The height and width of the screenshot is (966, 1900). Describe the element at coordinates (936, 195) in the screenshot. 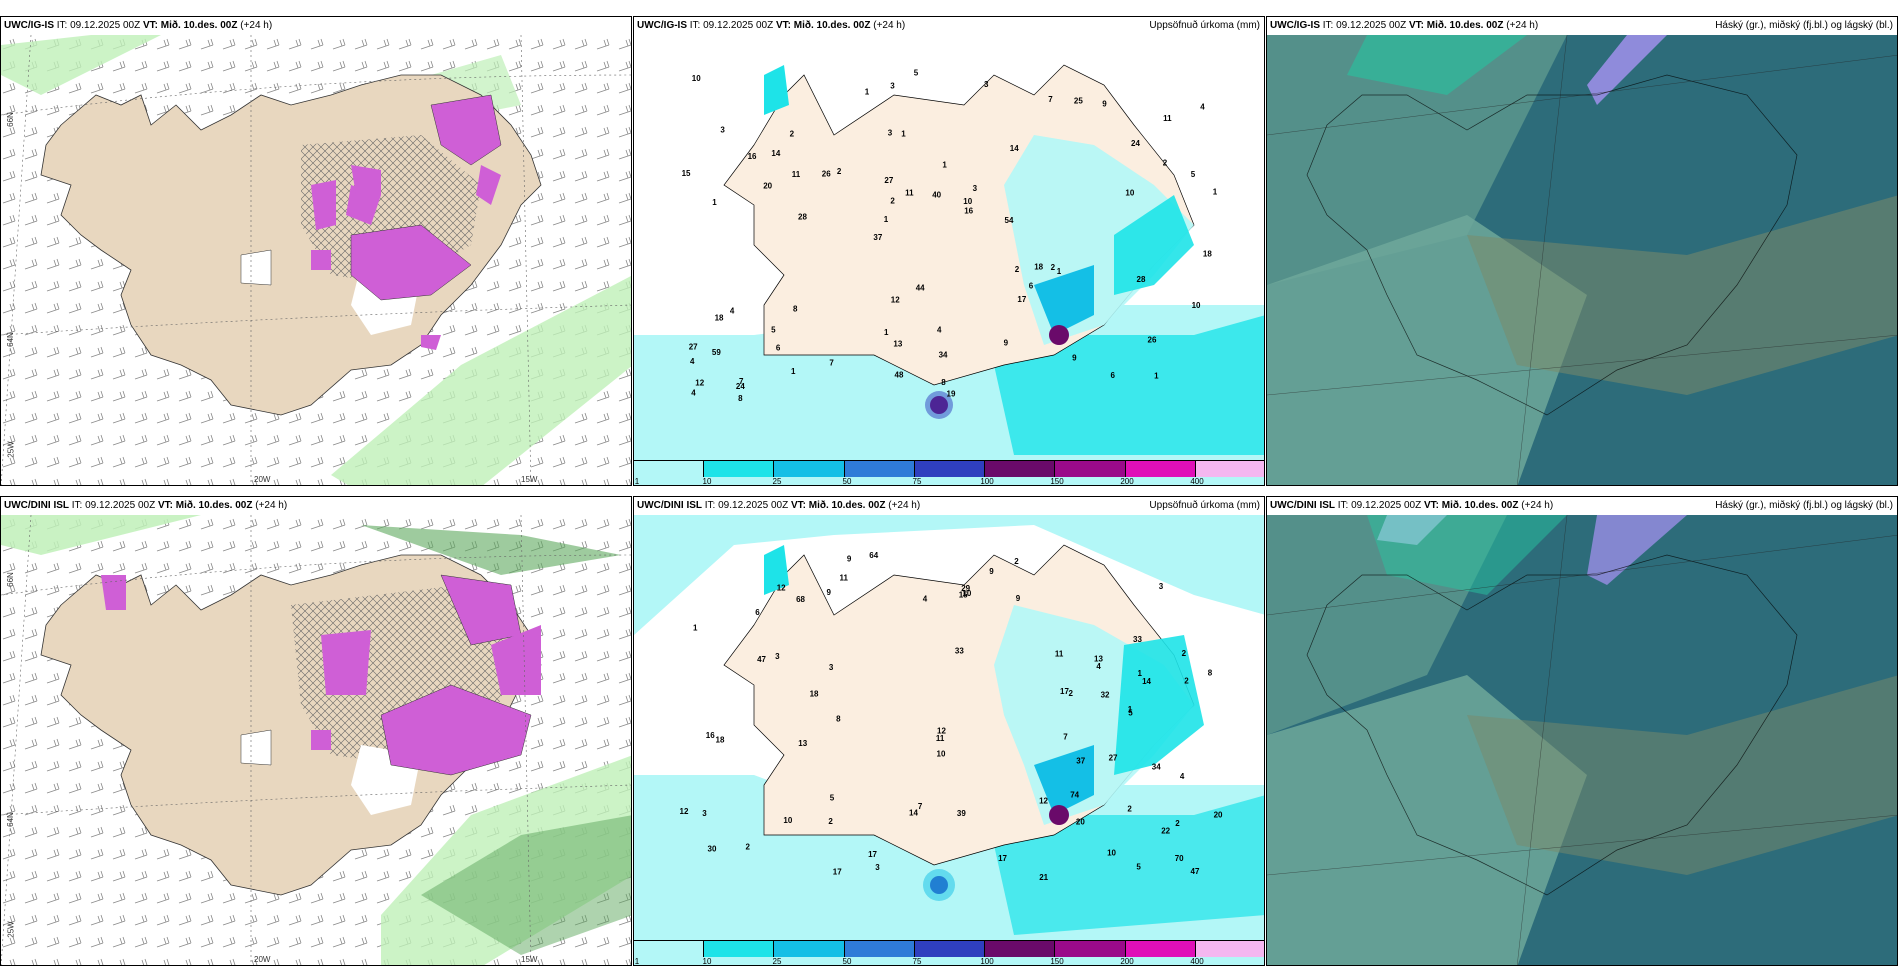

I see `precip-value-label: 40` at that location.